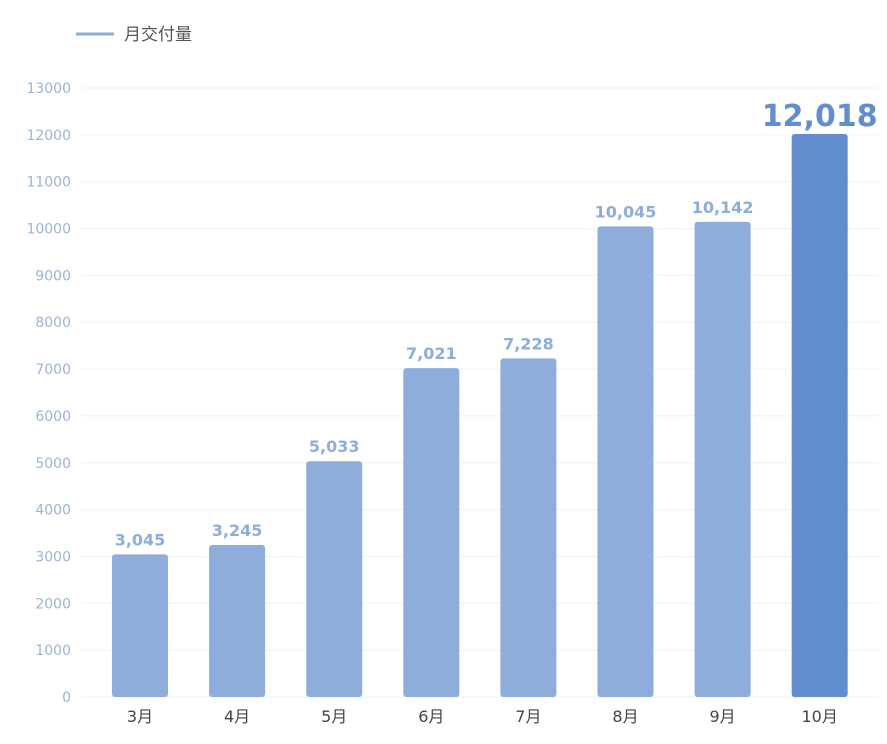  I want to click on x-tick-label: 10月, so click(820, 716).